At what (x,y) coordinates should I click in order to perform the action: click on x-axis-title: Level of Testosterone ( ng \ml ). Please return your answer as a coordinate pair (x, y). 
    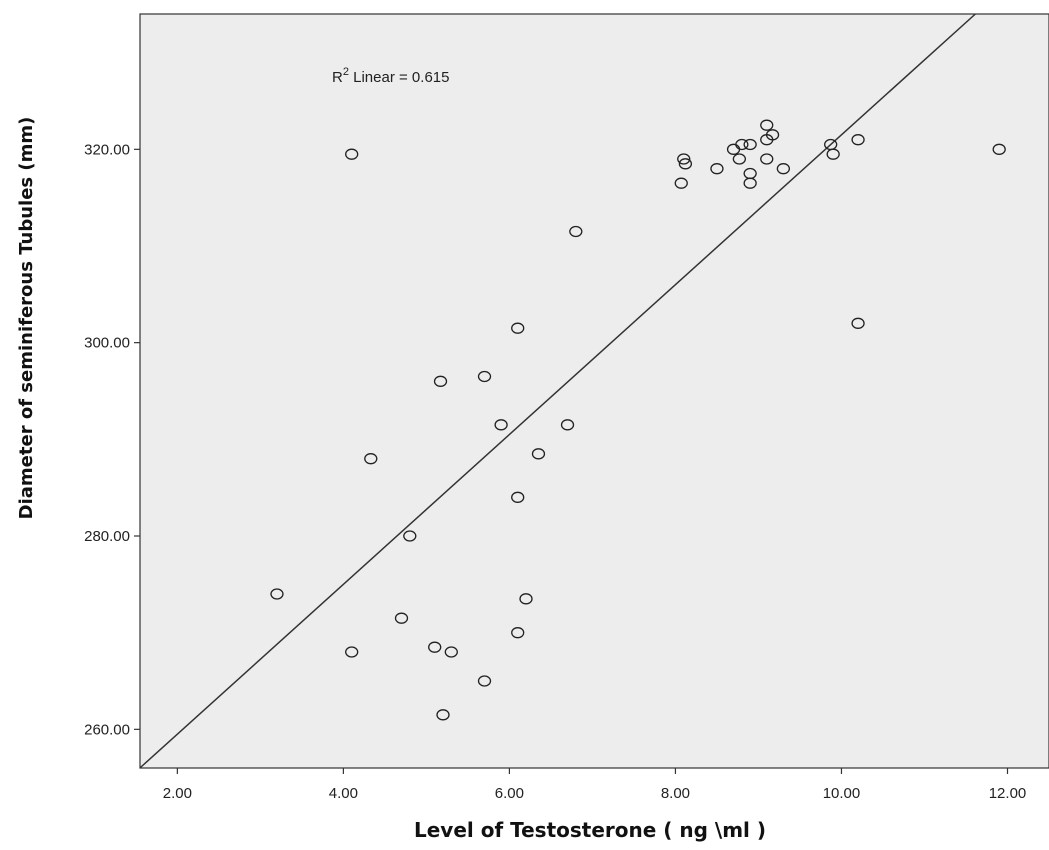
    Looking at the image, I should click on (590, 830).